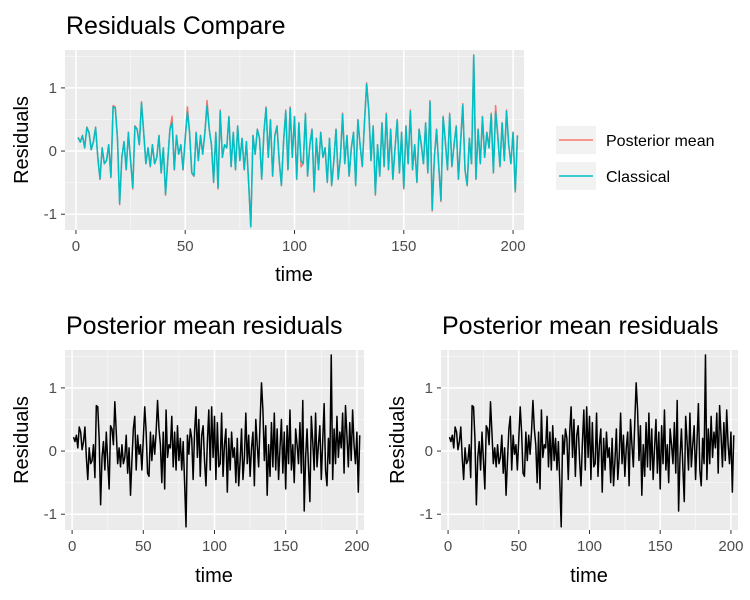 The image size is (750, 600). What do you see at coordinates (176, 26) in the screenshot?
I see `chart-title: Residuals Compare` at bounding box center [176, 26].